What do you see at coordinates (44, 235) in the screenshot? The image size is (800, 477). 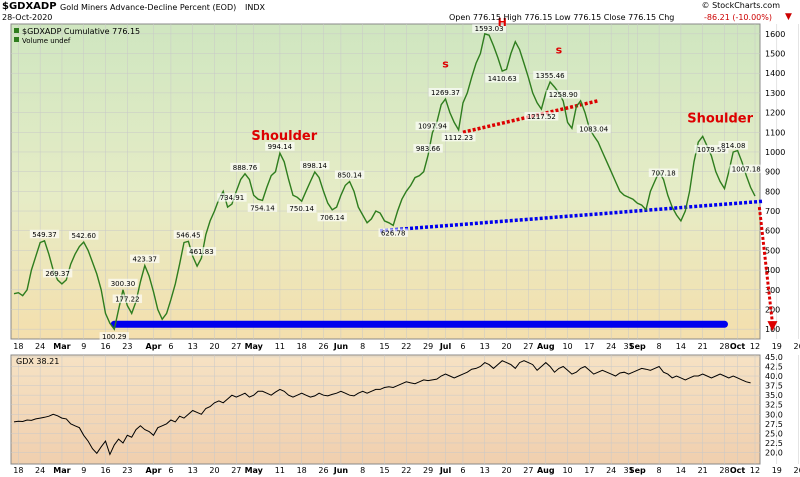 I see `value-label: 549.37` at bounding box center [44, 235].